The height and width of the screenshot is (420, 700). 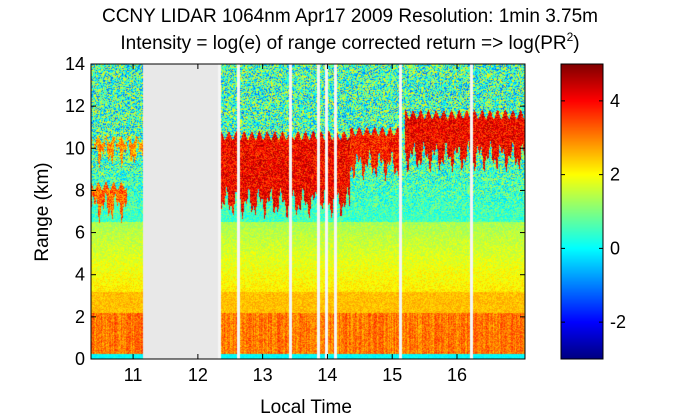 I want to click on x-axis-label: Local Time, so click(x=306, y=407).